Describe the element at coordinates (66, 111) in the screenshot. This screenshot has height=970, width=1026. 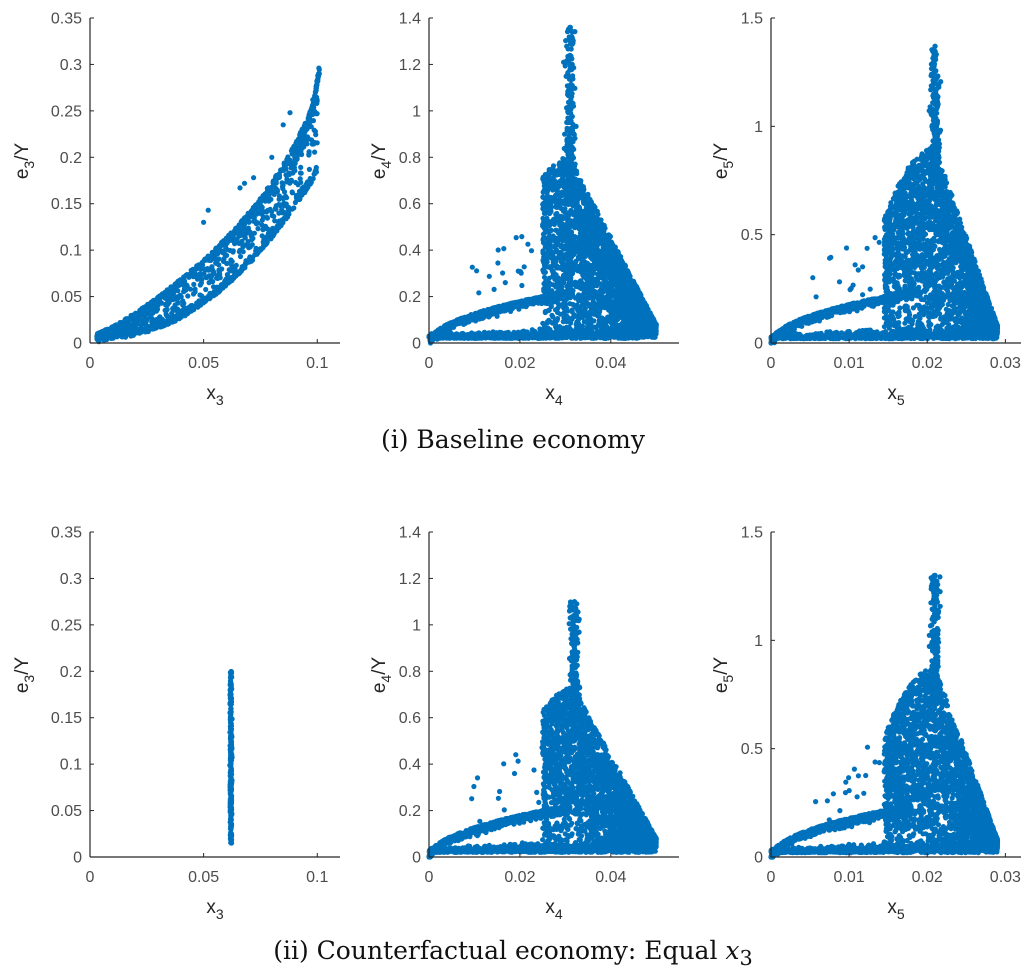
I see `y-tick-label: 0.25` at that location.